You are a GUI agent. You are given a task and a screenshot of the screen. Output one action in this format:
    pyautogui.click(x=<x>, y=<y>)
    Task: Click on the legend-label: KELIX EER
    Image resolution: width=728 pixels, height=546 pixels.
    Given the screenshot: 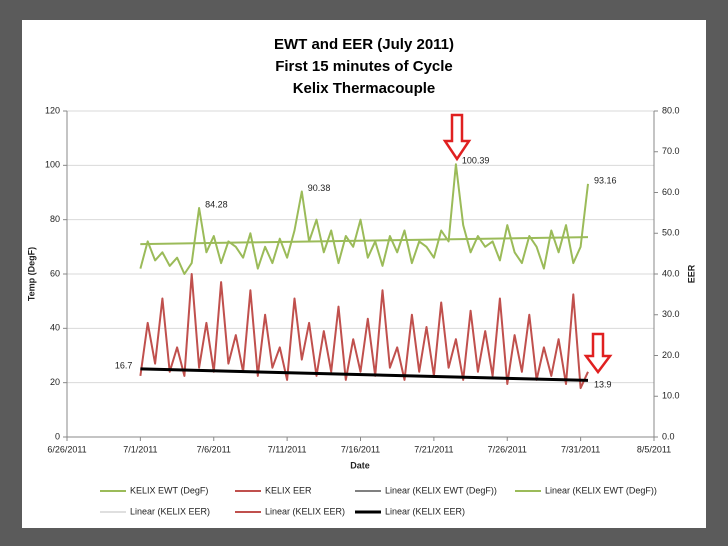 What is the action you would take?
    pyautogui.click(x=288, y=490)
    